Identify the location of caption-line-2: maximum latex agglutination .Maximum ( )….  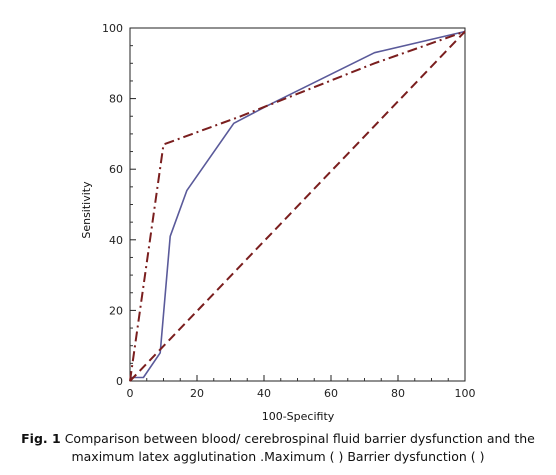
(278, 456).